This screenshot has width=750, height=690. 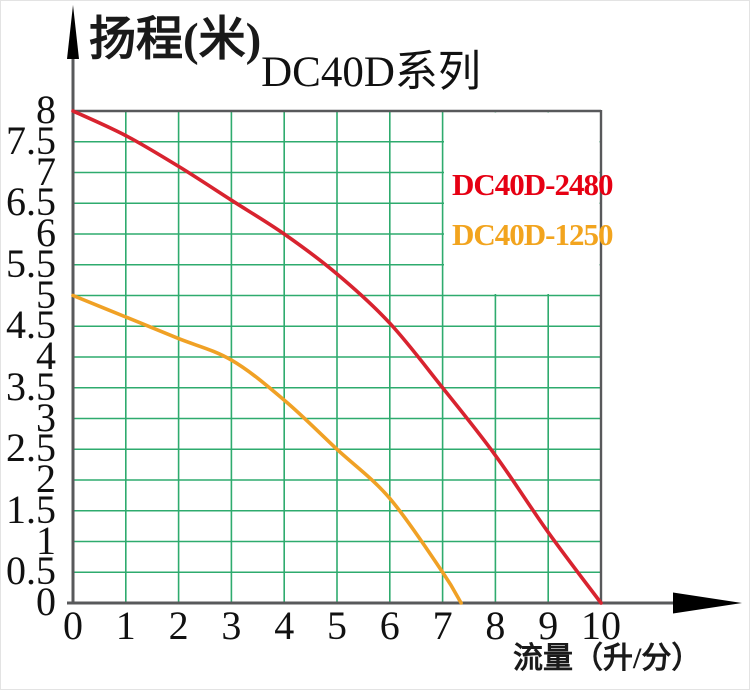 I want to click on y-tick-label: 0.5, so click(x=31, y=571).